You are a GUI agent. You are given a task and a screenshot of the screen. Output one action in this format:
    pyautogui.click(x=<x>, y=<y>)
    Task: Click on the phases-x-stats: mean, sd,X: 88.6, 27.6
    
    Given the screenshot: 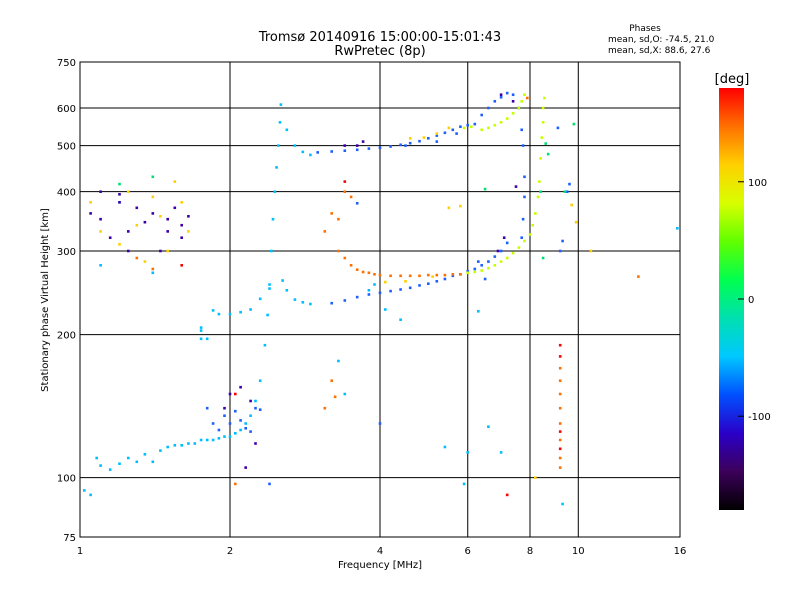 What is the action you would take?
    pyautogui.click(x=659, y=51)
    